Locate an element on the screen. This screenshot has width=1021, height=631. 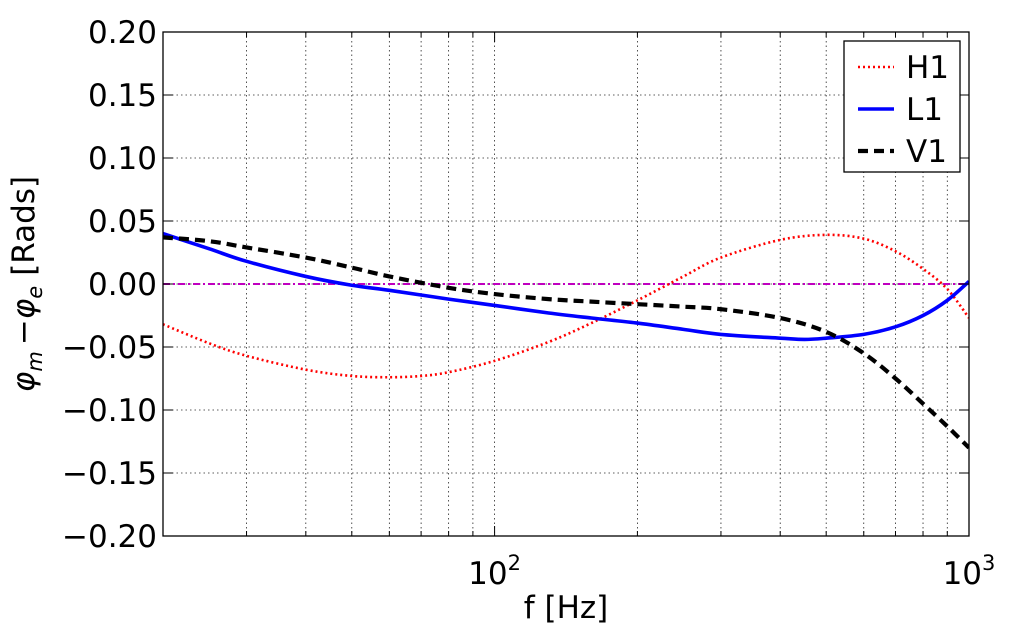
legend-label-l1: L1 is located at coordinates (924, 110).